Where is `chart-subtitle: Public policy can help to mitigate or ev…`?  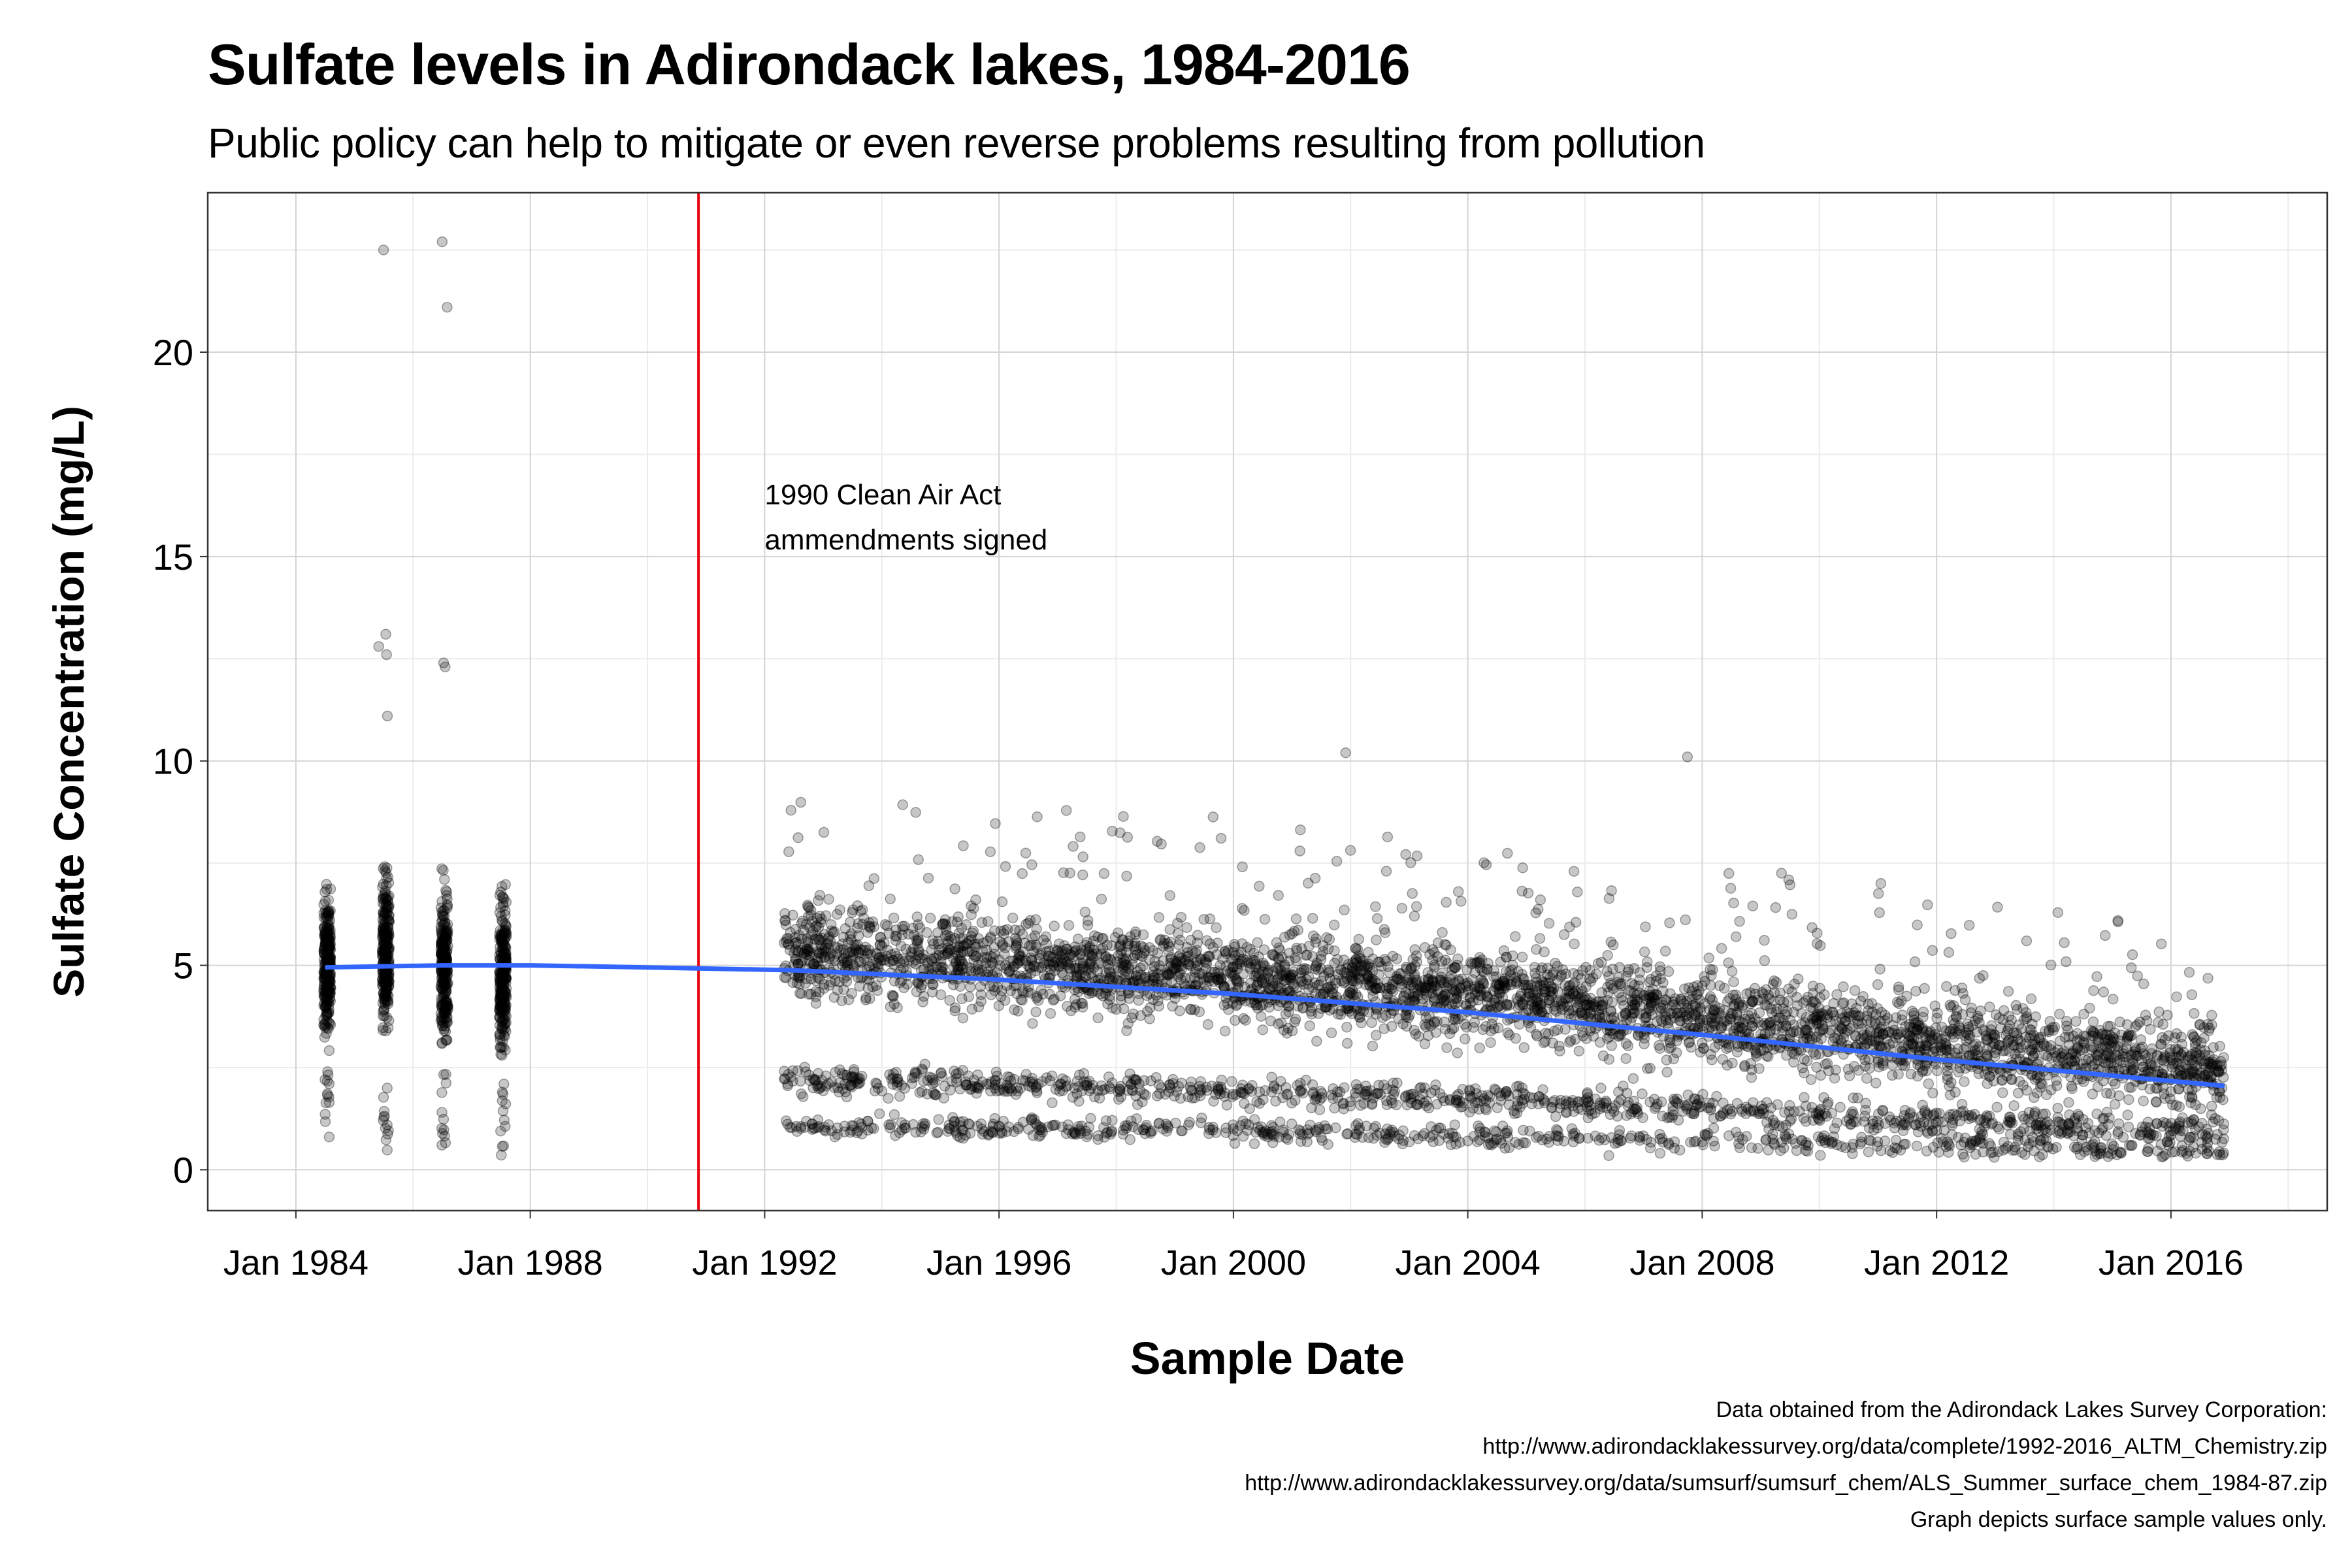
chart-subtitle: Public policy can help to mitigate or ev… is located at coordinates (956, 143).